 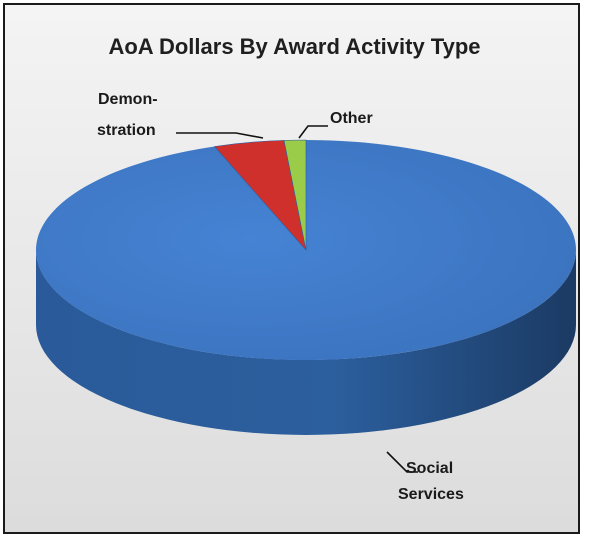 I want to click on slice-label-0-line-1: Services, so click(x=431, y=494).